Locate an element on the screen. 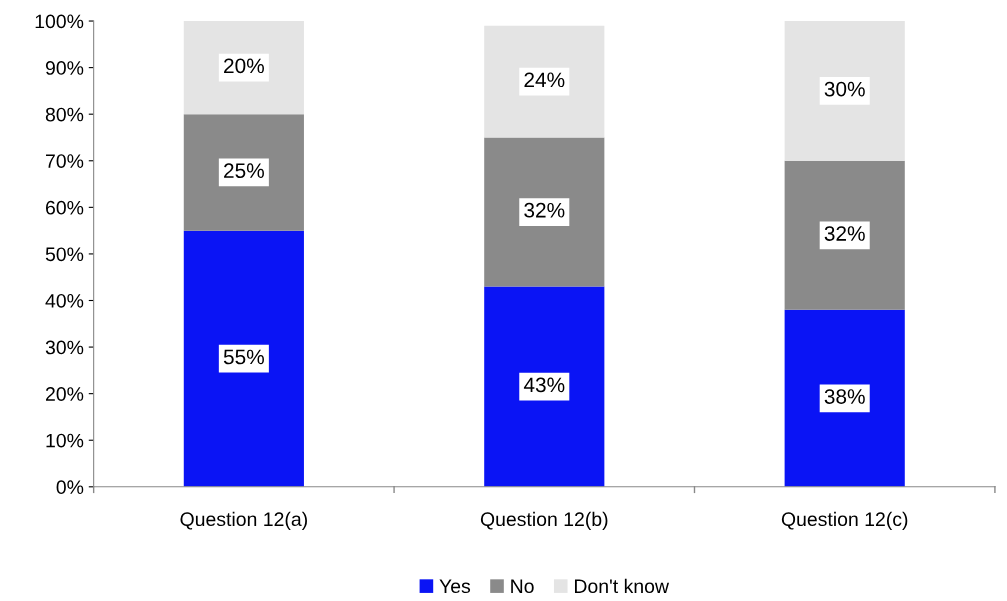 Image resolution: width=1007 pixels, height=601 pixels. data-label: 55% is located at coordinates (243, 357).